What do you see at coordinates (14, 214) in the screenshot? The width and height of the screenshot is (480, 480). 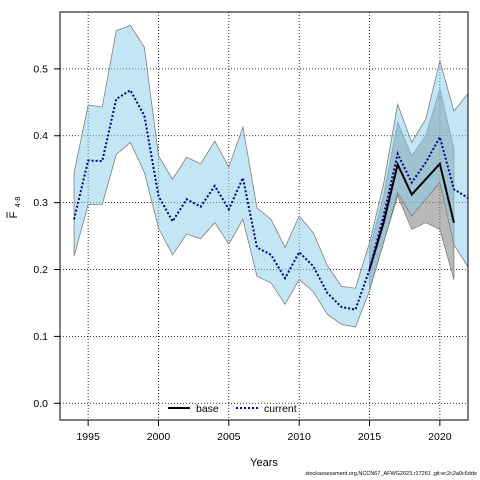 I see `y-axis-label-main: F` at bounding box center [14, 214].